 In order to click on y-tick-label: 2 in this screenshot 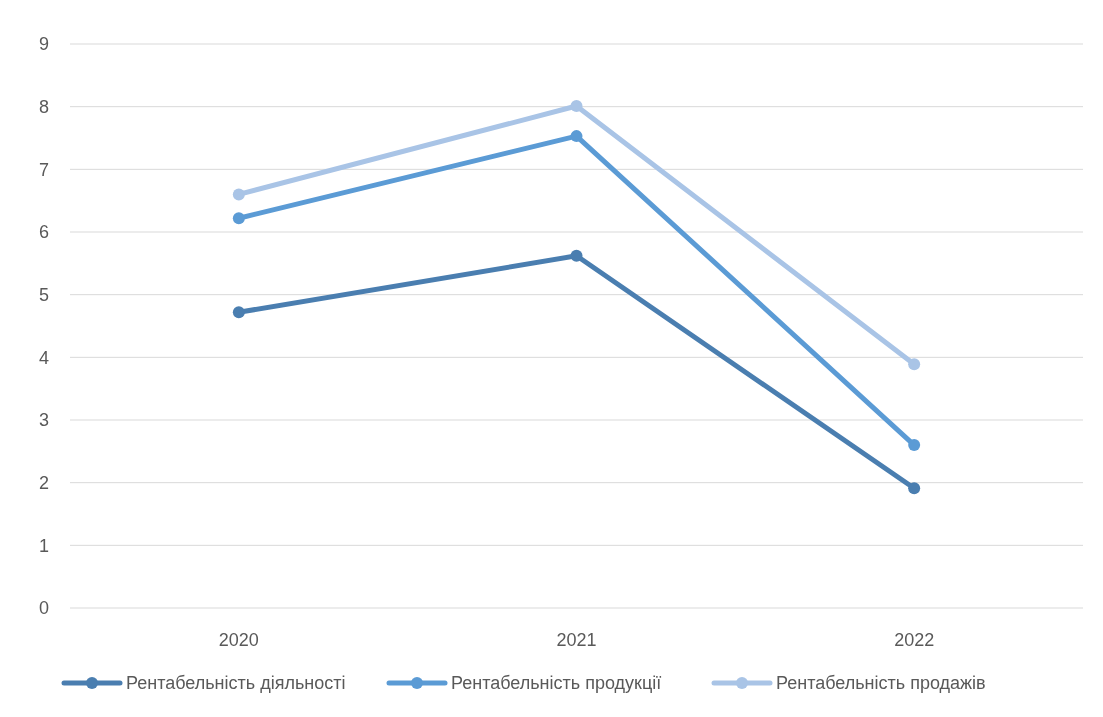, I will do `click(44, 482)`.